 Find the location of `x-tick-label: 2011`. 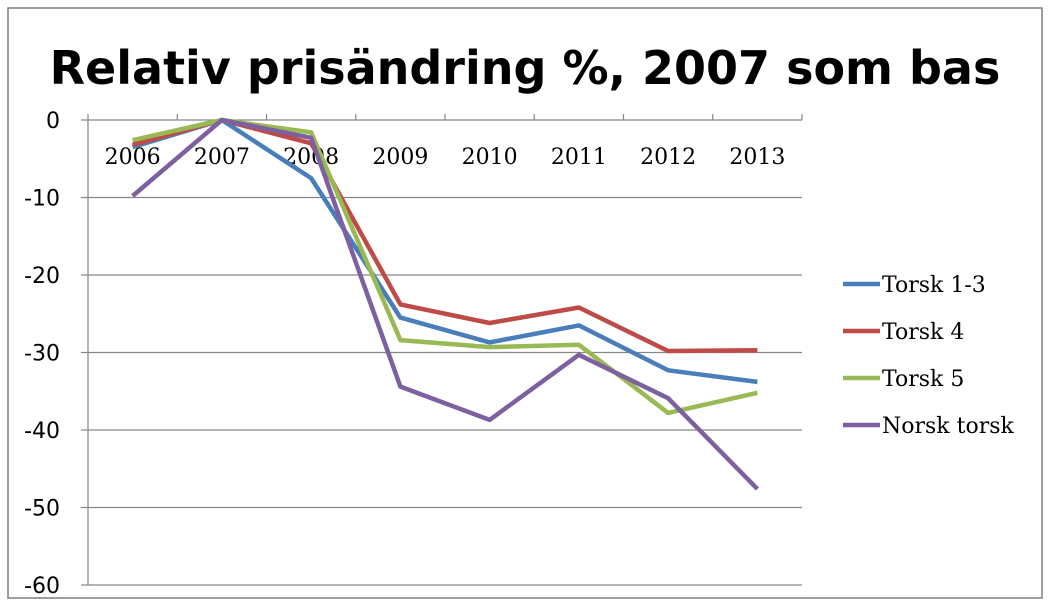

x-tick-label: 2011 is located at coordinates (579, 157).